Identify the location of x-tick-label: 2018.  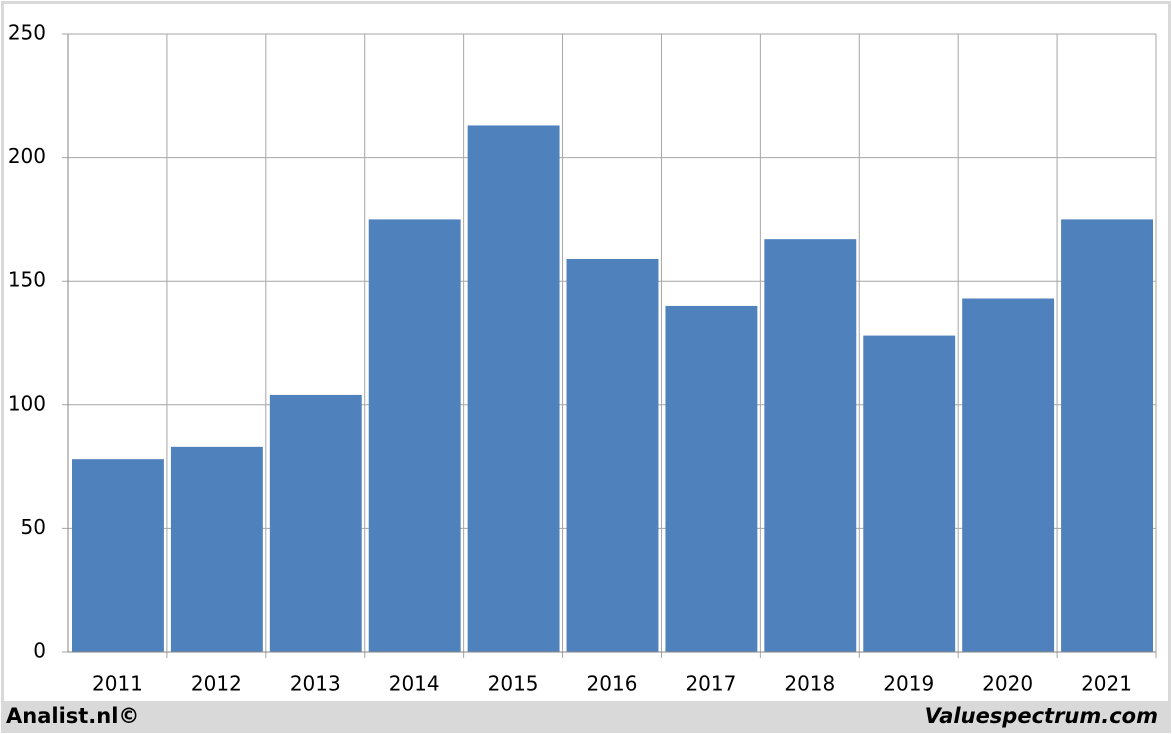
(809, 684).